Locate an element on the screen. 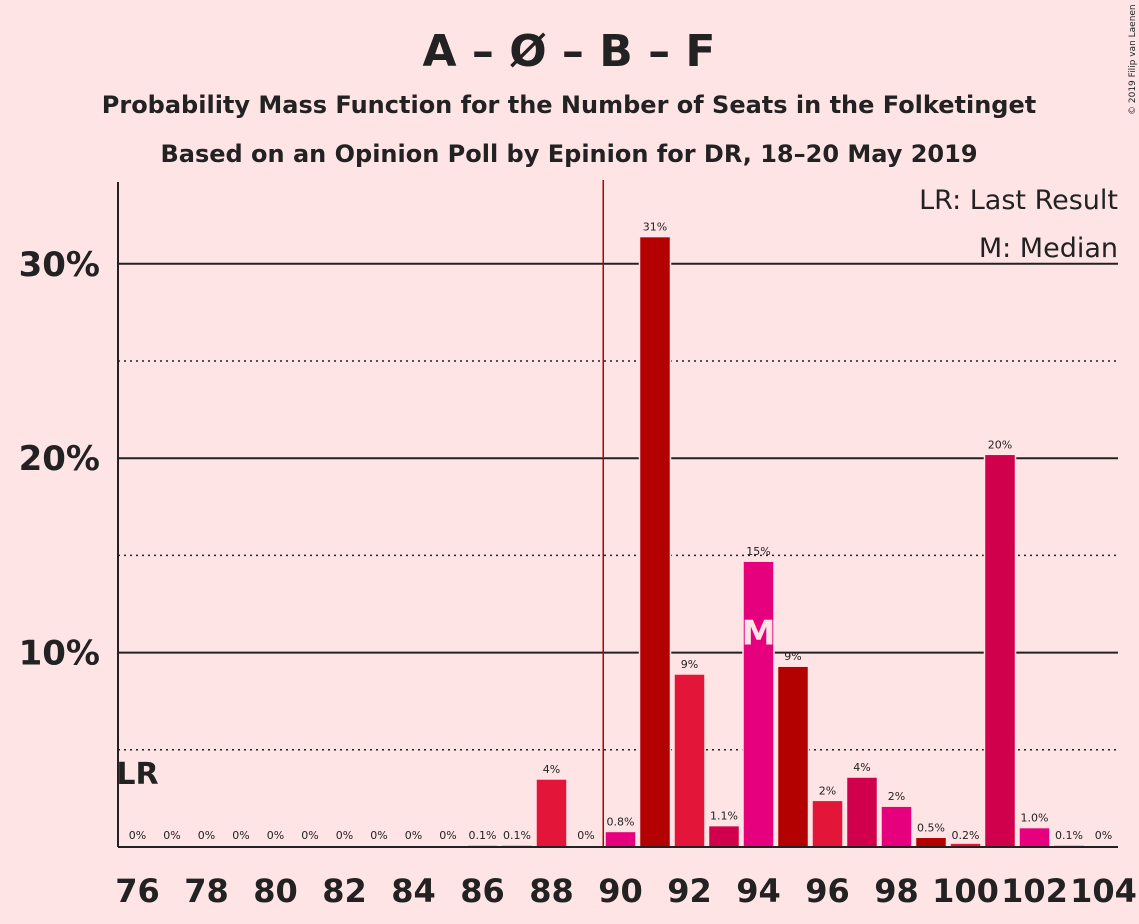 This screenshot has width=1139, height=924. bar-label-101: 20% is located at coordinates (1000, 444).